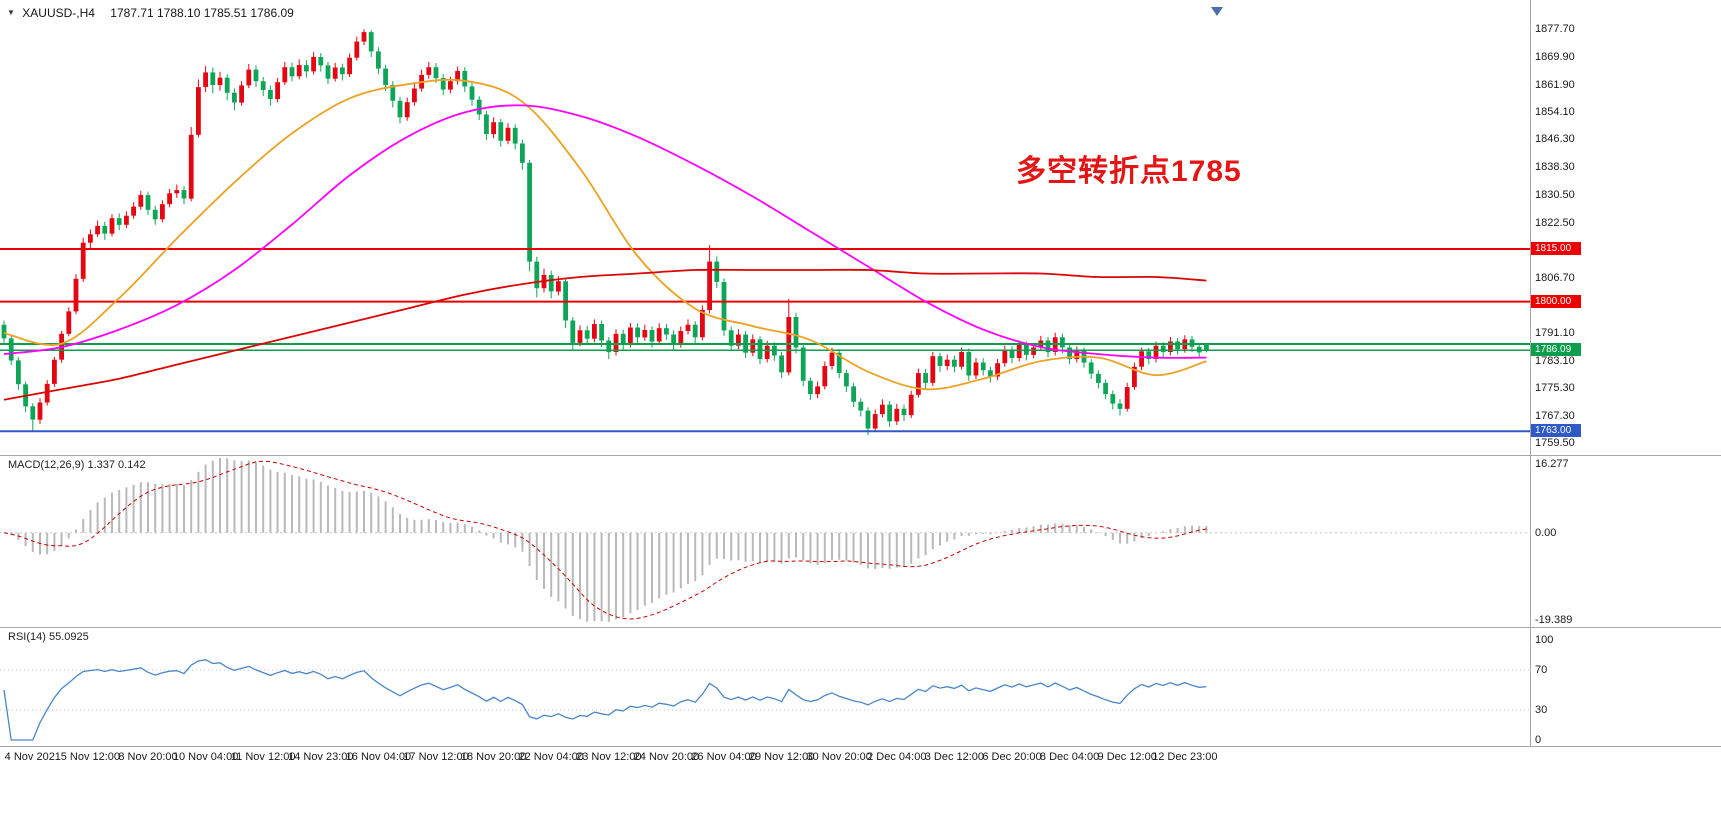  What do you see at coordinates (58, 13) in the screenshot?
I see `symbol-period-label: XAUUSD-,H4` at bounding box center [58, 13].